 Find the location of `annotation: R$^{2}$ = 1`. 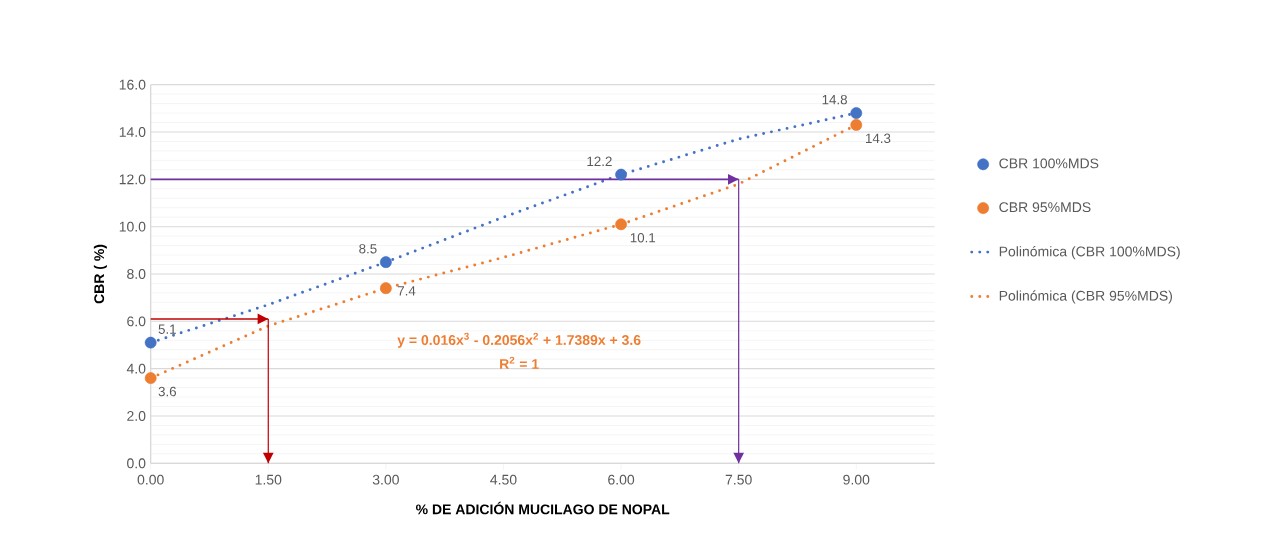

annotation: R$^{2}$ = 1 is located at coordinates (519, 362).